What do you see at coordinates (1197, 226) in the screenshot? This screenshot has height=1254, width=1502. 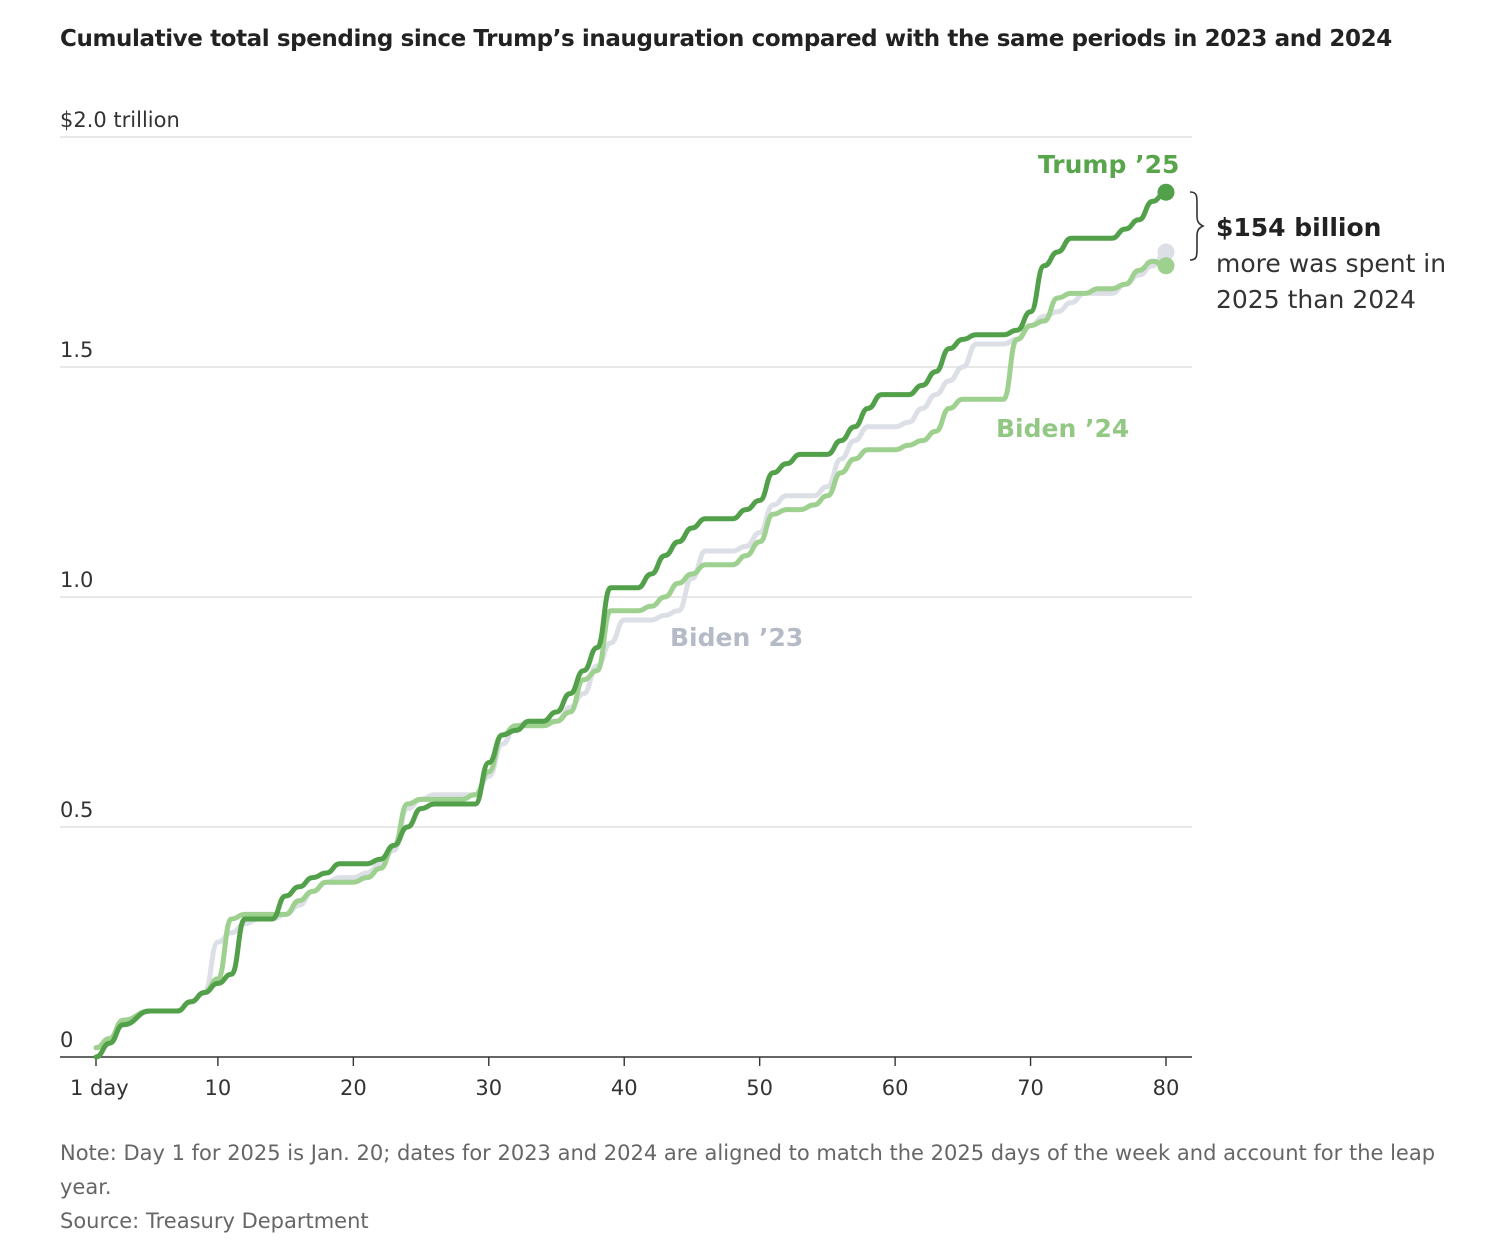 I see `annotation-brace` at bounding box center [1197, 226].